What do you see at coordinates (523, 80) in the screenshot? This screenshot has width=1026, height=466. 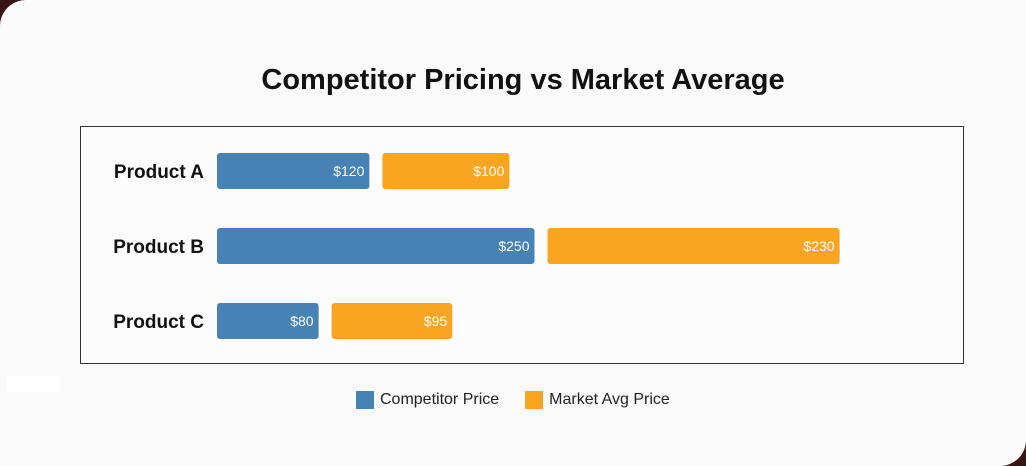 I see `chart-title: Competitor Pricing vs Market Average` at bounding box center [523, 80].